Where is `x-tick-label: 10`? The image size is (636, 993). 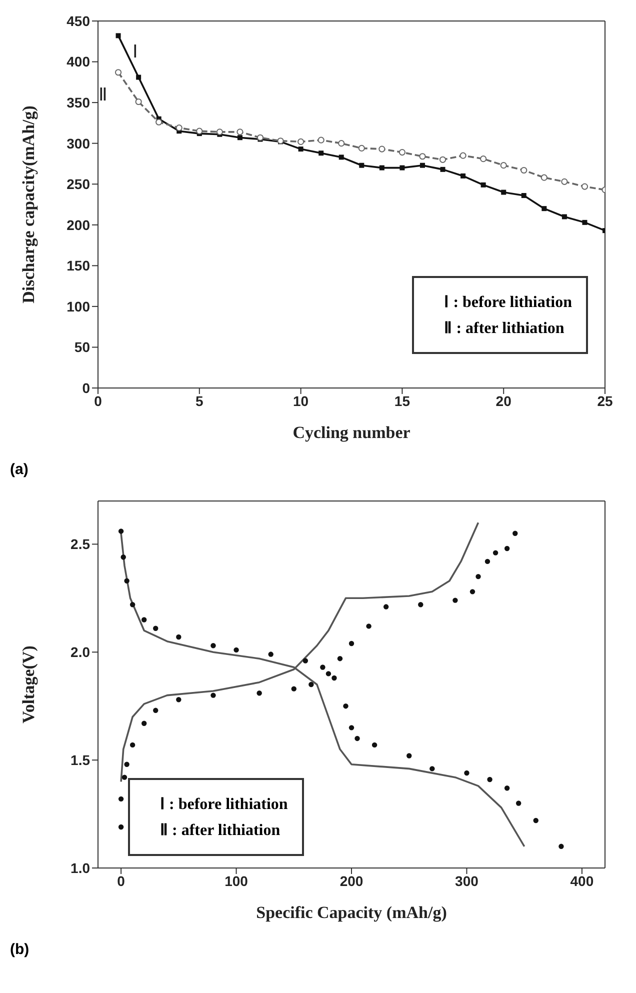
x-tick-label: 10 is located at coordinates (301, 400).